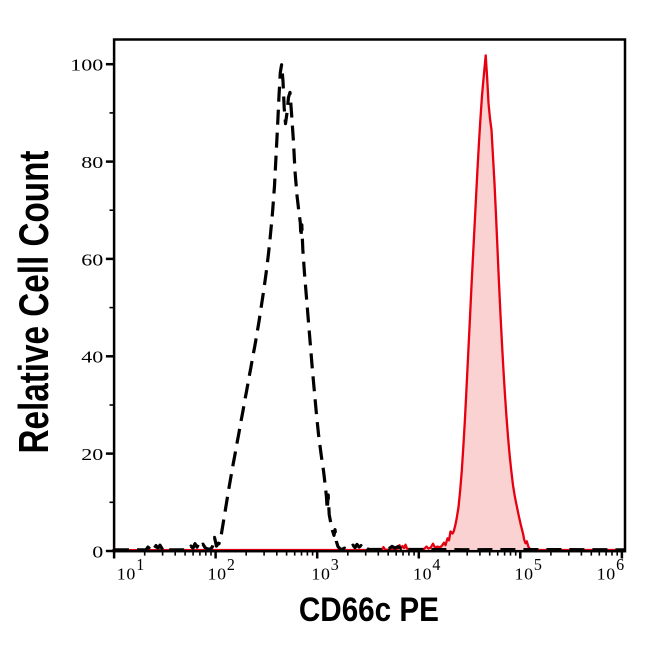 The height and width of the screenshot is (646, 646). Describe the element at coordinates (92, 454) in the screenshot. I see `svg-text: 20` at that location.